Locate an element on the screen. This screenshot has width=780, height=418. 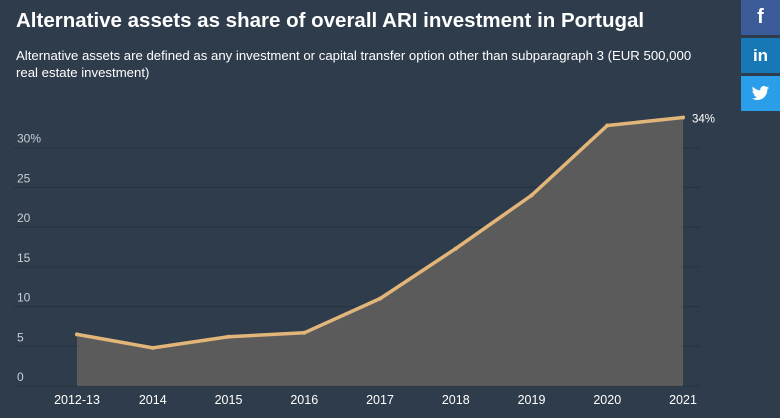
x-tick-label: 2016 is located at coordinates (304, 400).